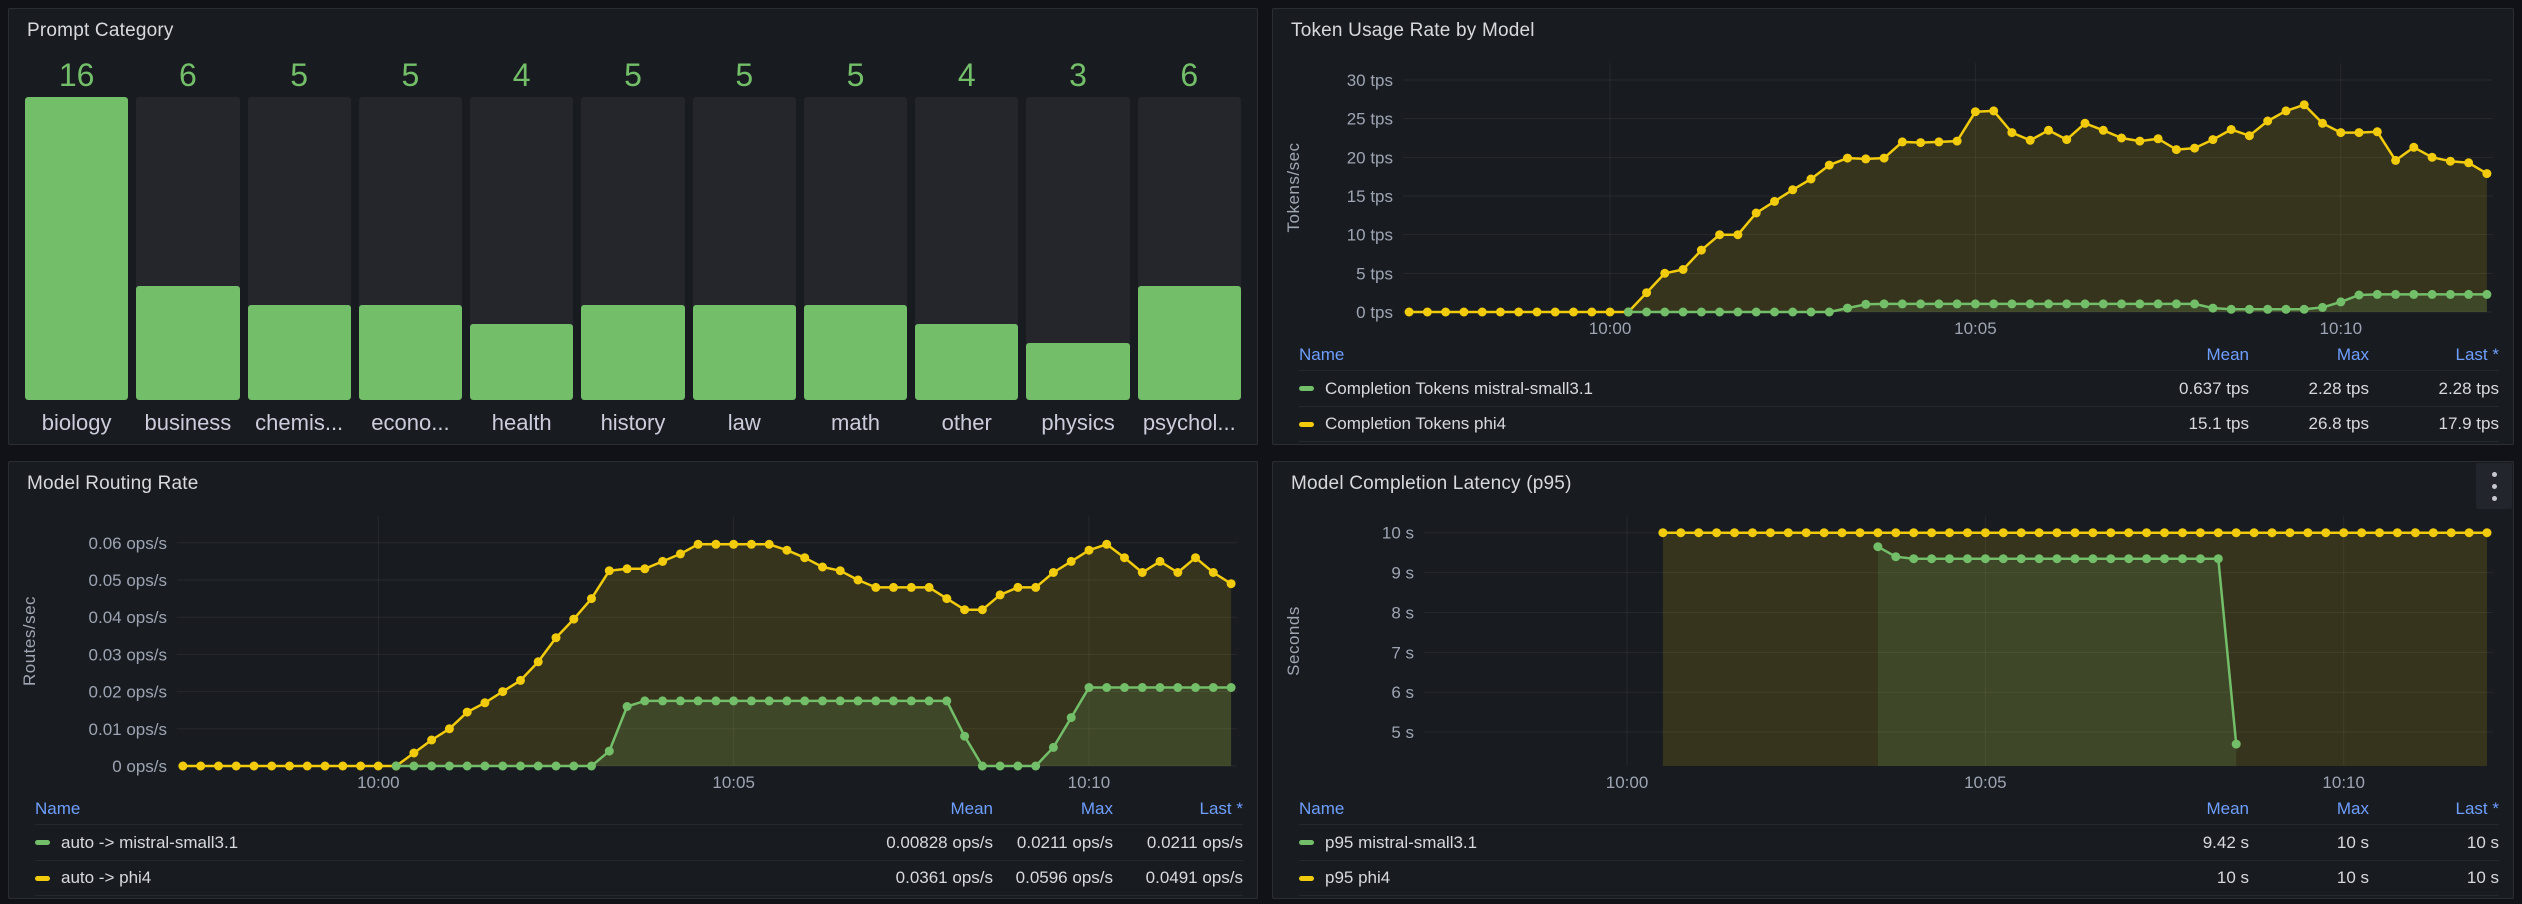 This screenshot has height=904, width=2522. What do you see at coordinates (439, 878) in the screenshot?
I see `legend-series-name: auto -> phi4` at bounding box center [439, 878].